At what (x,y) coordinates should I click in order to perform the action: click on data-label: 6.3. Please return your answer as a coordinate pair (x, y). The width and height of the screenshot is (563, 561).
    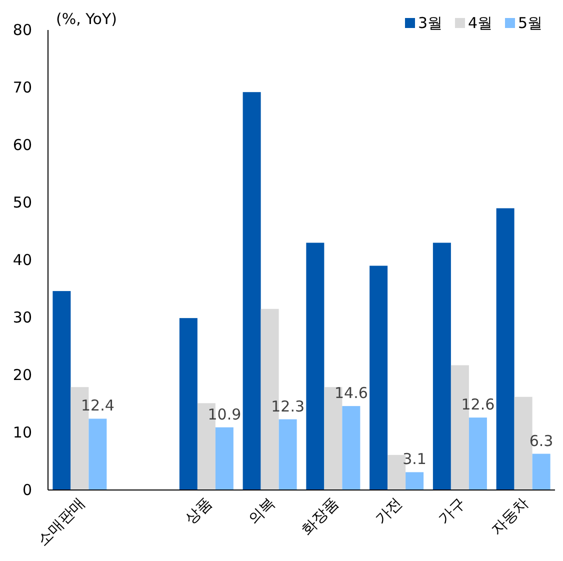
    Looking at the image, I should click on (541, 441).